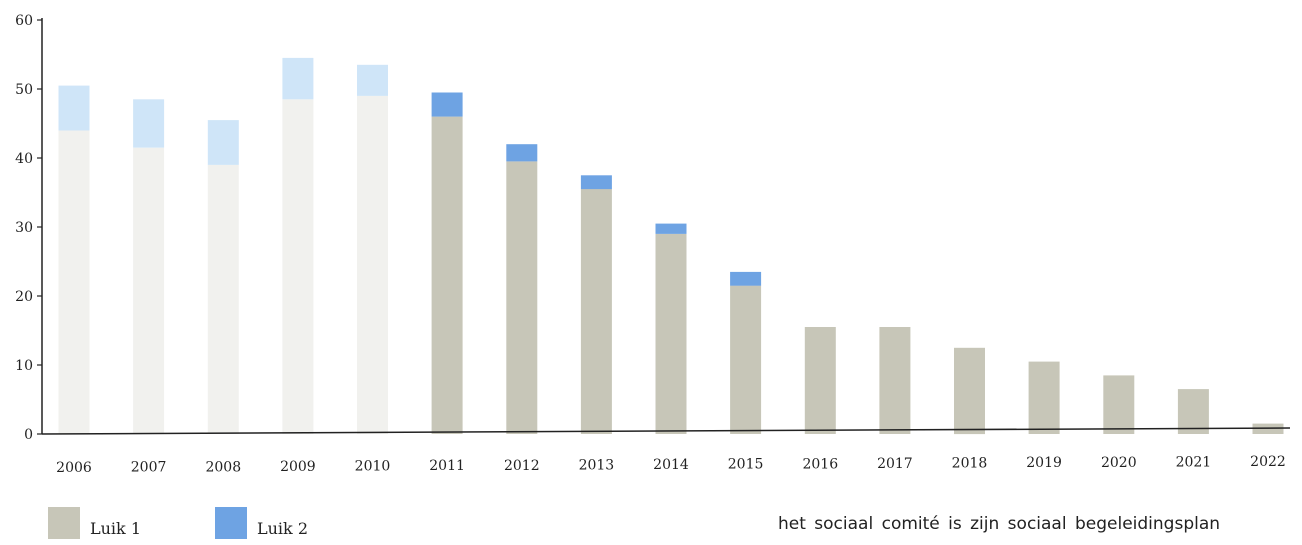 The image size is (1302, 545). Describe the element at coordinates (1119, 404) in the screenshot. I see `bar-luik-1-2020` at that location.